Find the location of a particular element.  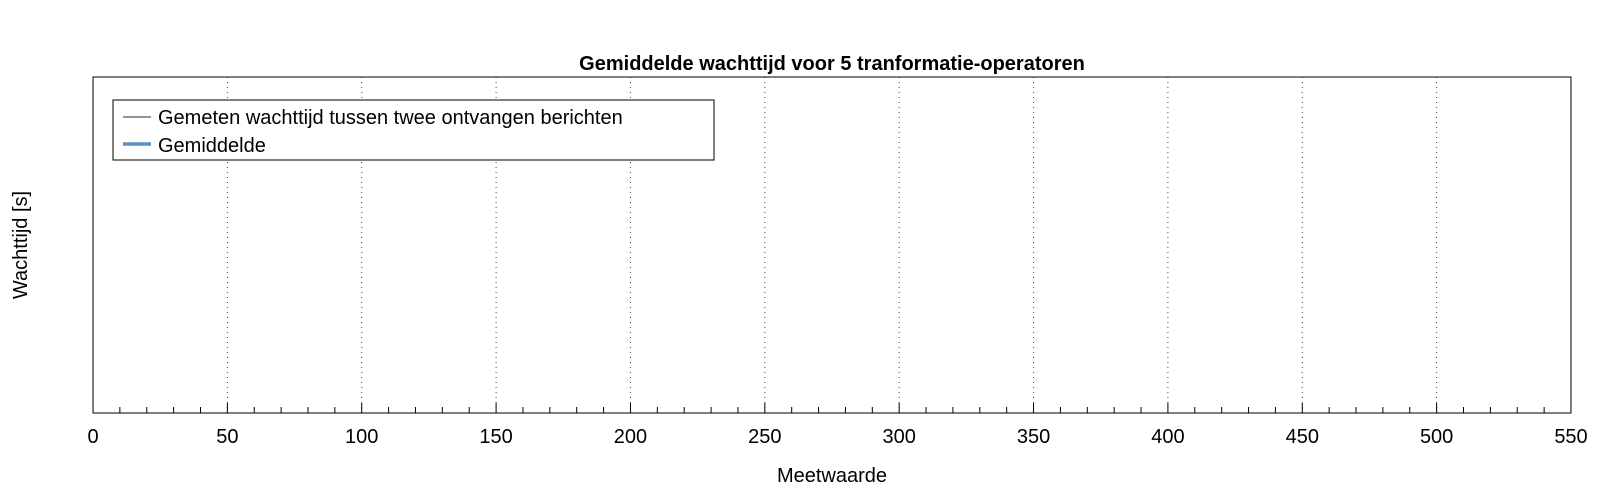

x-axis-label: Meetwaarde is located at coordinates (832, 476).